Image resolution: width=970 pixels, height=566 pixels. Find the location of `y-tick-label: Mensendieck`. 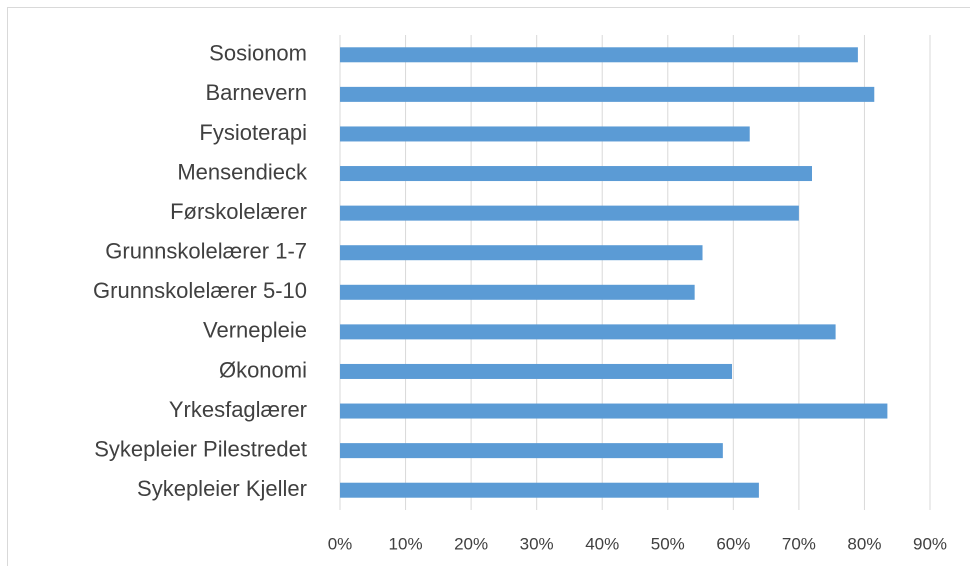

y-tick-label: Mensendieck is located at coordinates (242, 171).